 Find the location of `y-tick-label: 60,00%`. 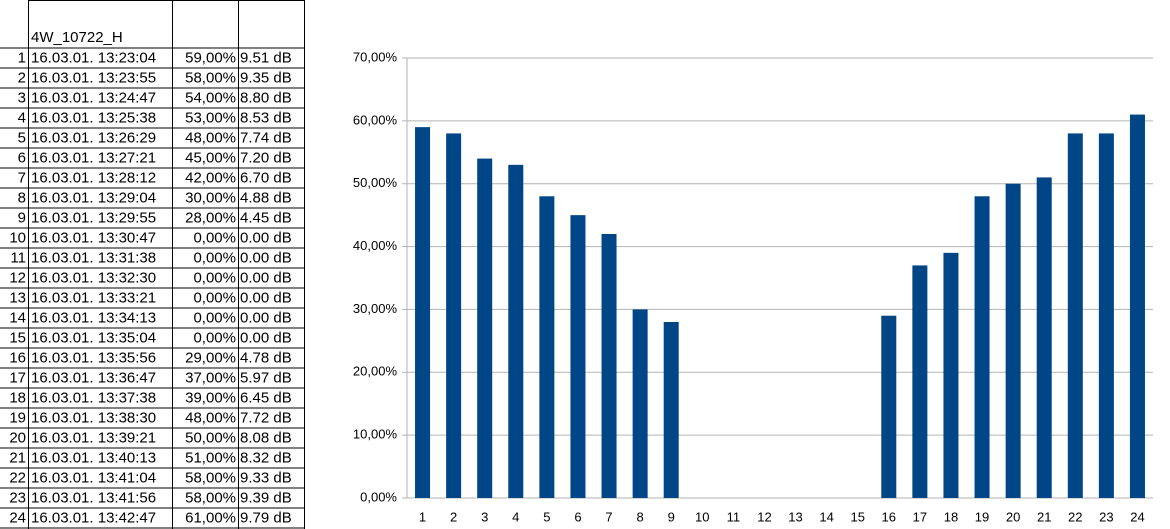

y-tick-label: 60,00% is located at coordinates (375, 119).